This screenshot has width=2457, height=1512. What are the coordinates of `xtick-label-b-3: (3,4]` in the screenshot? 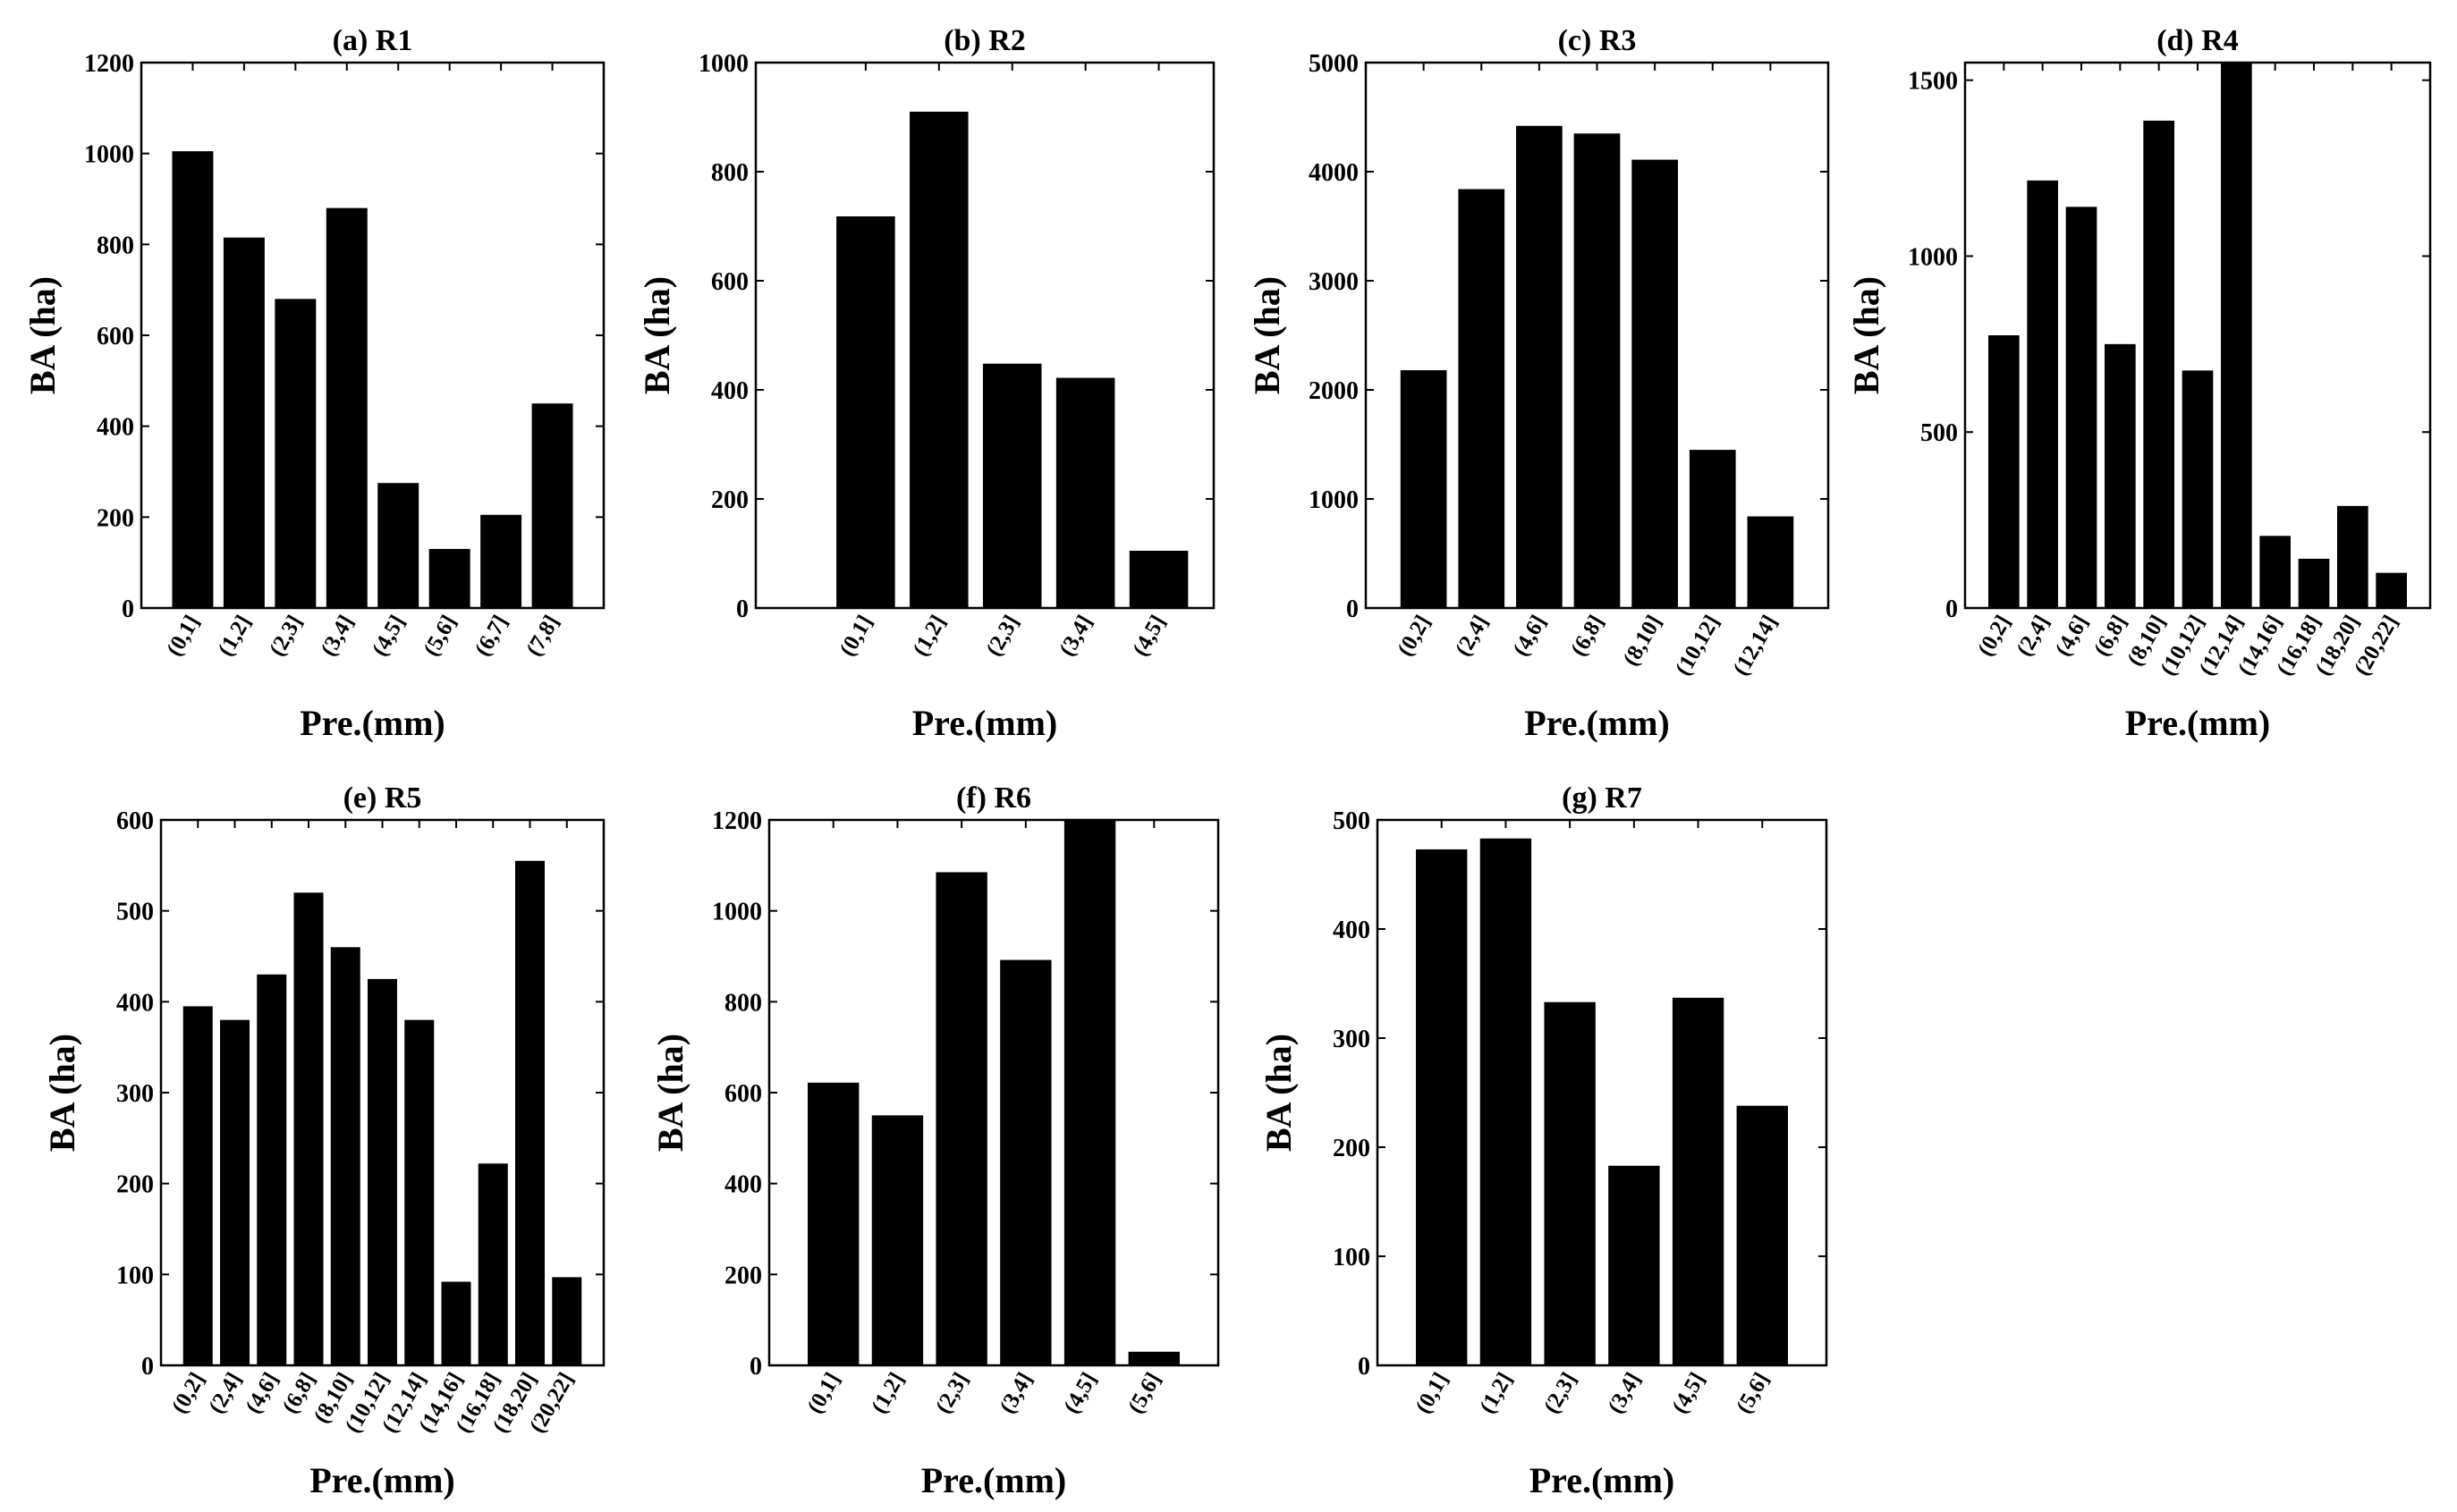 It's located at (1076, 637).